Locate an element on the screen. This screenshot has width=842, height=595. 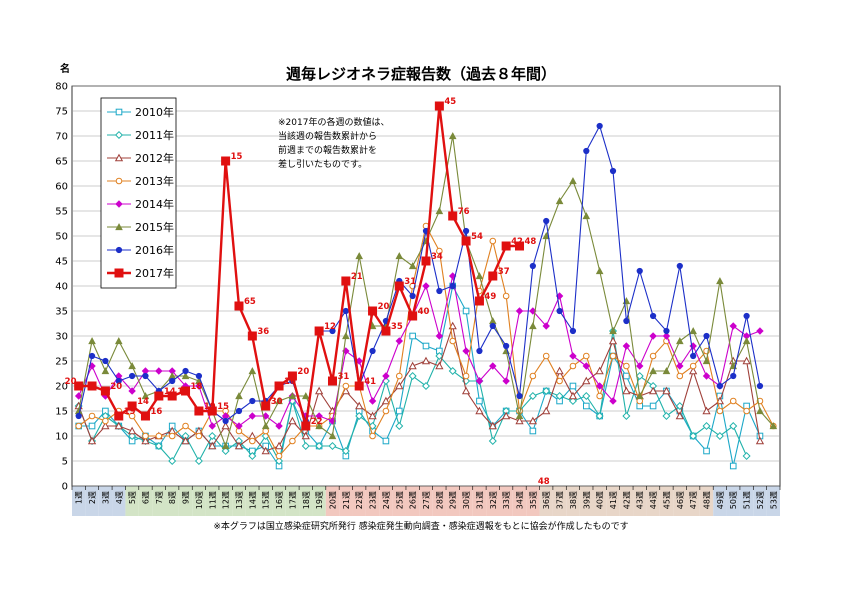
x-tick-label: 7週 is located at coordinates (159, 497).